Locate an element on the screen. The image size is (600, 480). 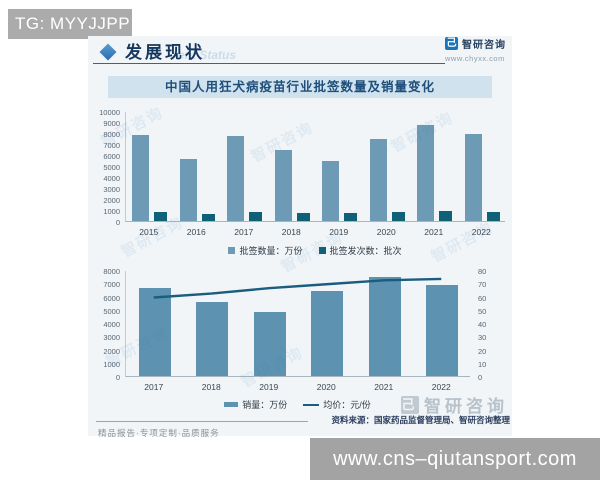
brand-block: 己 智研咨询 www.chyxx.com is located at coordinates (475, 49).